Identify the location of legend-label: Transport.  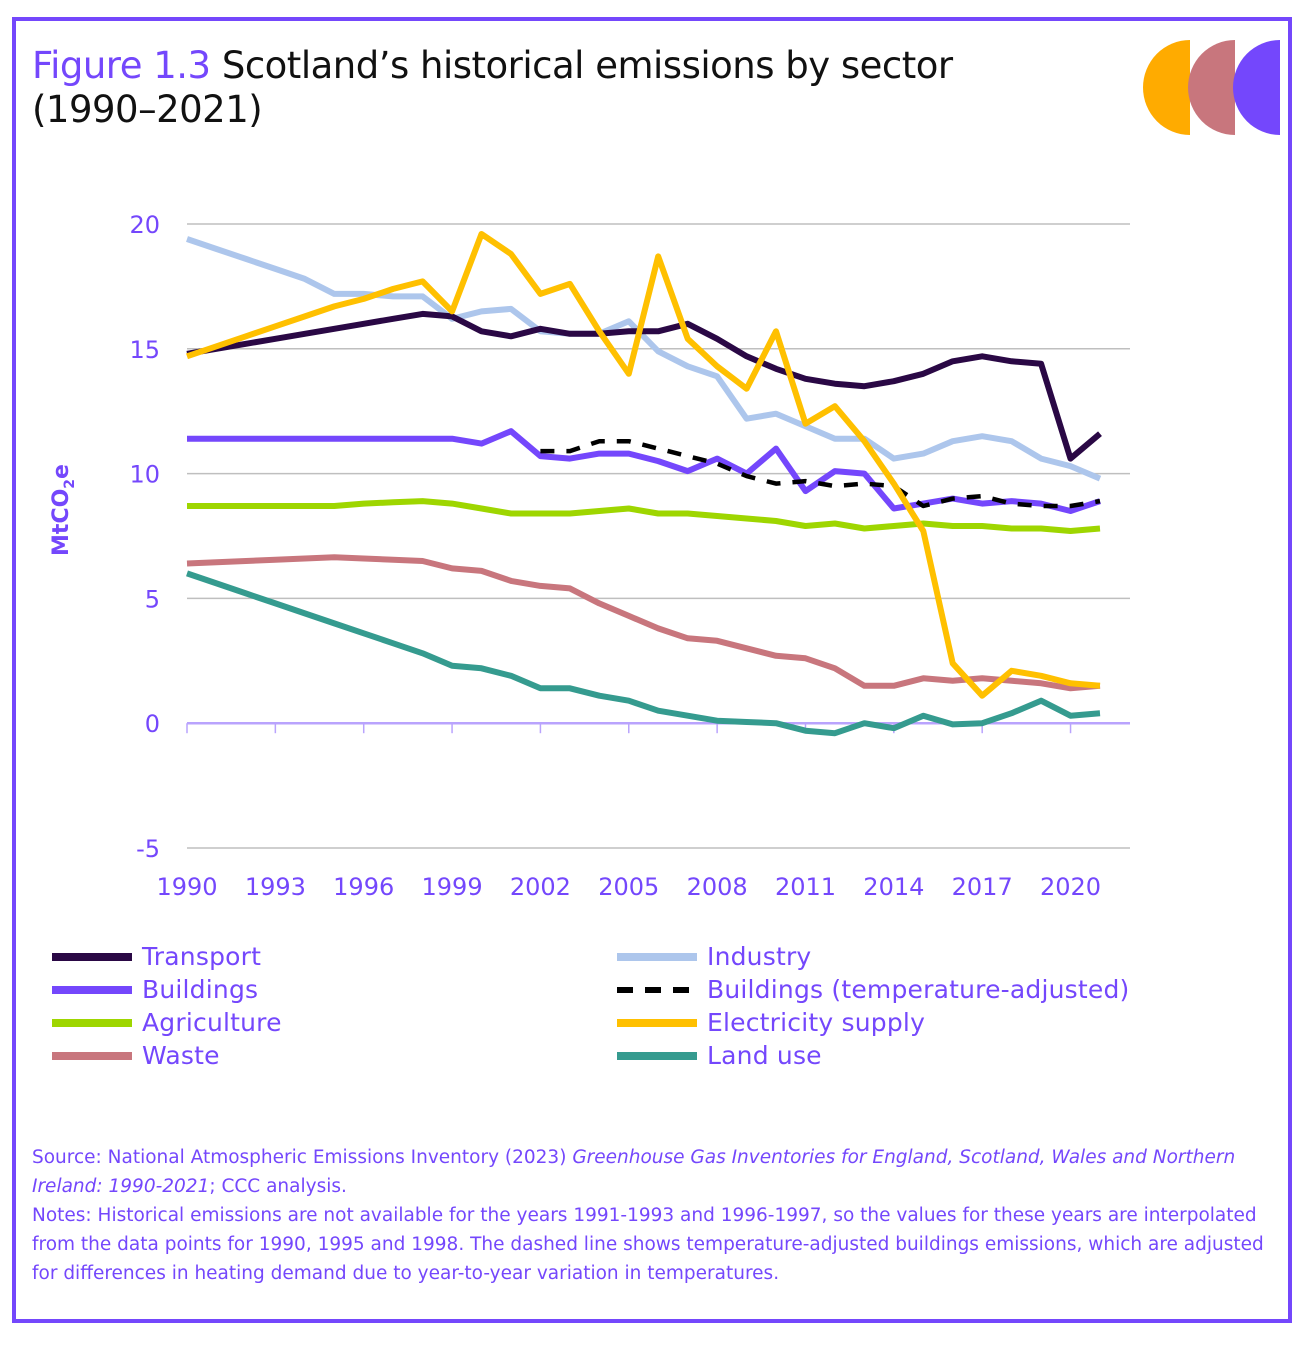
(202, 956).